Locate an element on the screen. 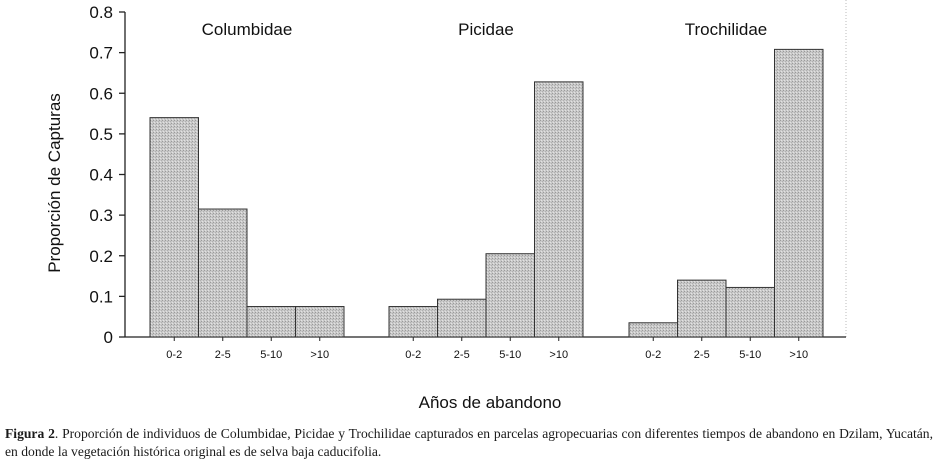 The image size is (938, 467). y-tick-label: 0 is located at coordinates (108, 337).